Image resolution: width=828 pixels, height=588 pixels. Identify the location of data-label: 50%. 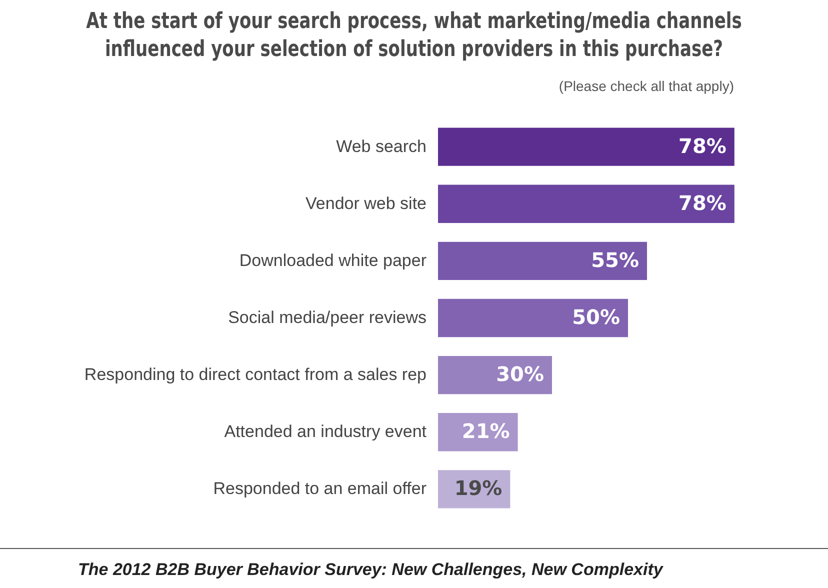
(596, 317).